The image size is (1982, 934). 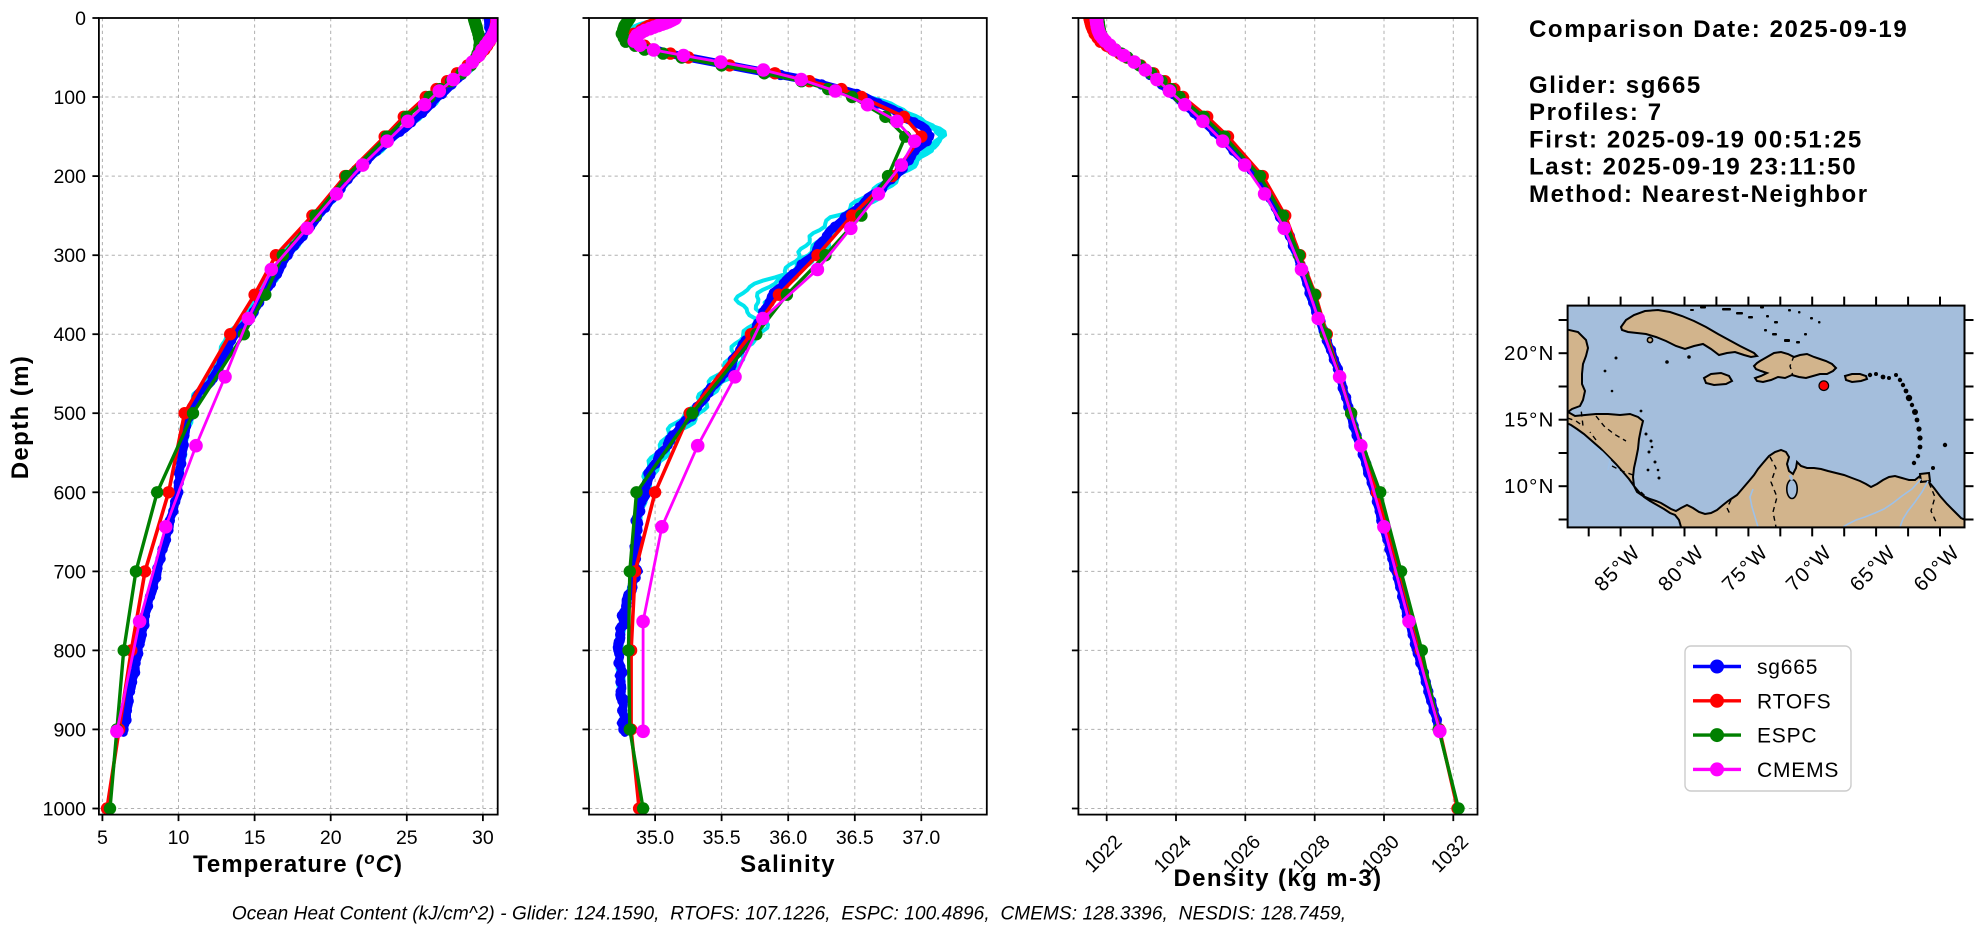 What do you see at coordinates (20, 417) in the screenshot?
I see `svg-text: Depth (m)` at bounding box center [20, 417].